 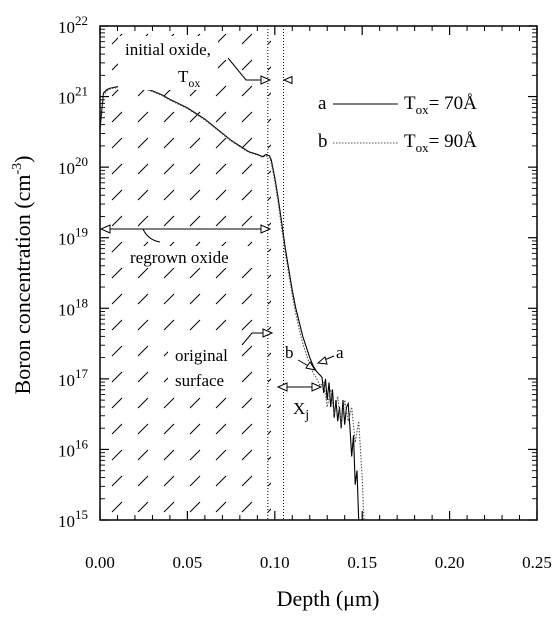 I want to click on y-tick-label-22: 1022, so click(x=73, y=25).